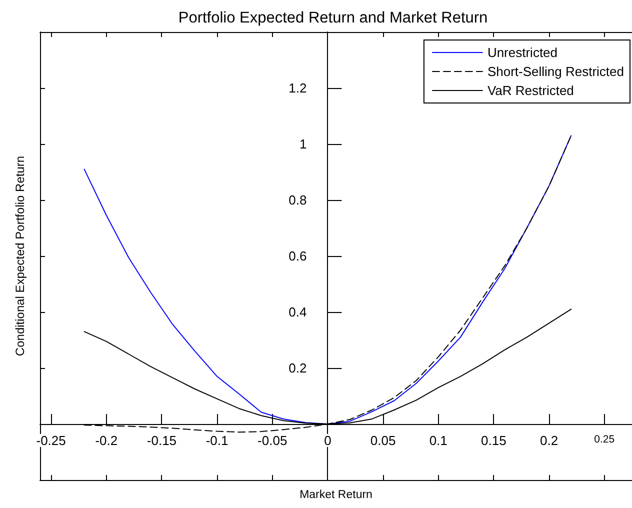  What do you see at coordinates (297, 88) in the screenshot?
I see `y-tick-label: 1.2` at bounding box center [297, 88].